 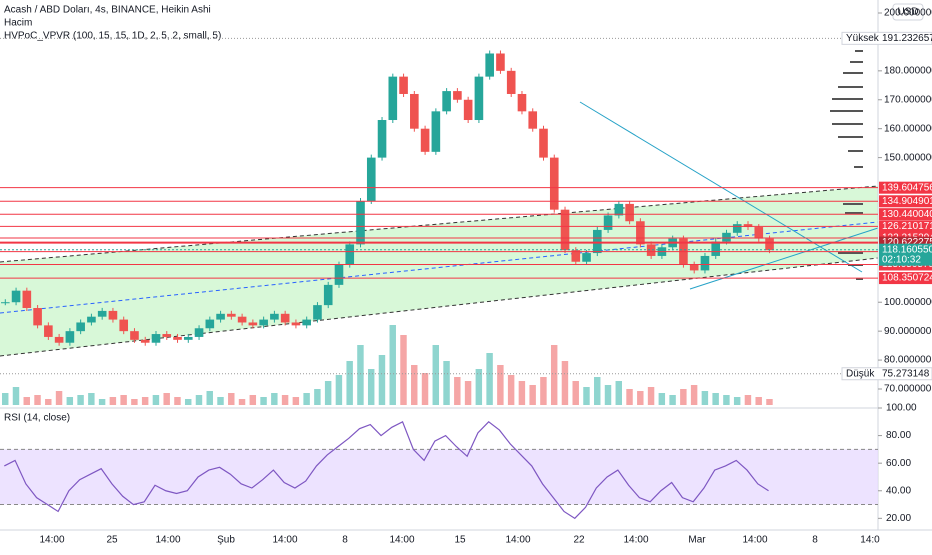 I want to click on rsi-band, so click(x=439, y=477).